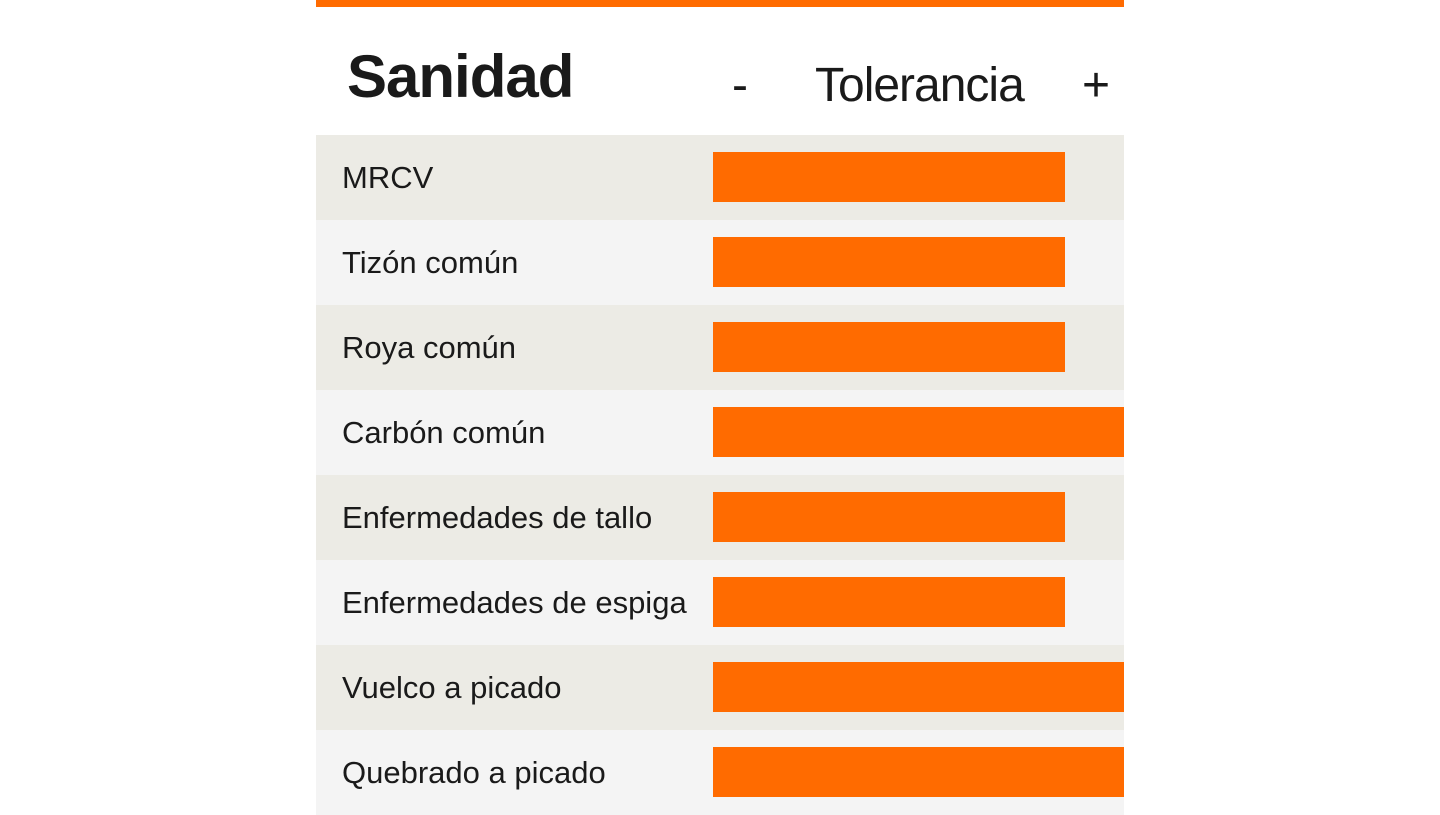  Describe the element at coordinates (388, 177) in the screenshot. I see `category-label: MRCV` at that location.